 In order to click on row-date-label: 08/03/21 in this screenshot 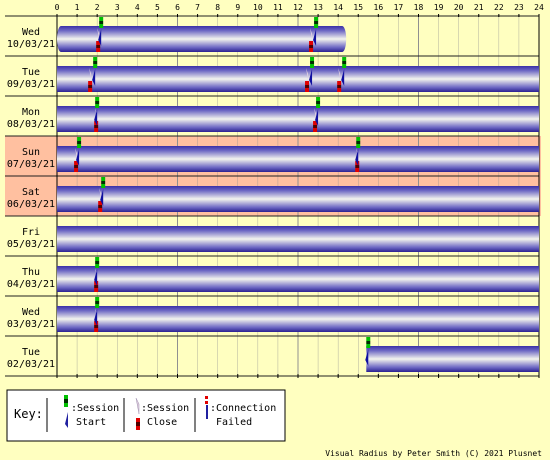, I will do `click(31, 124)`.